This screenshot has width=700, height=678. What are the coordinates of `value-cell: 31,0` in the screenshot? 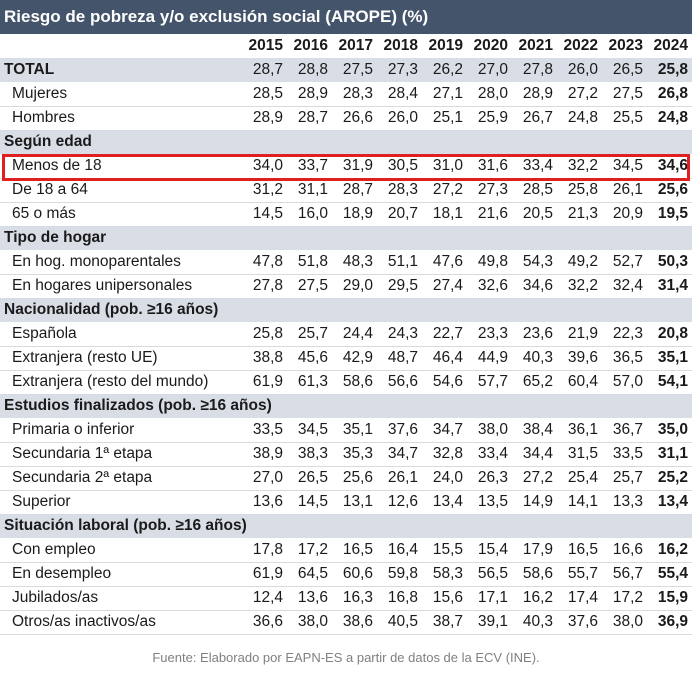 It's located at (444, 166).